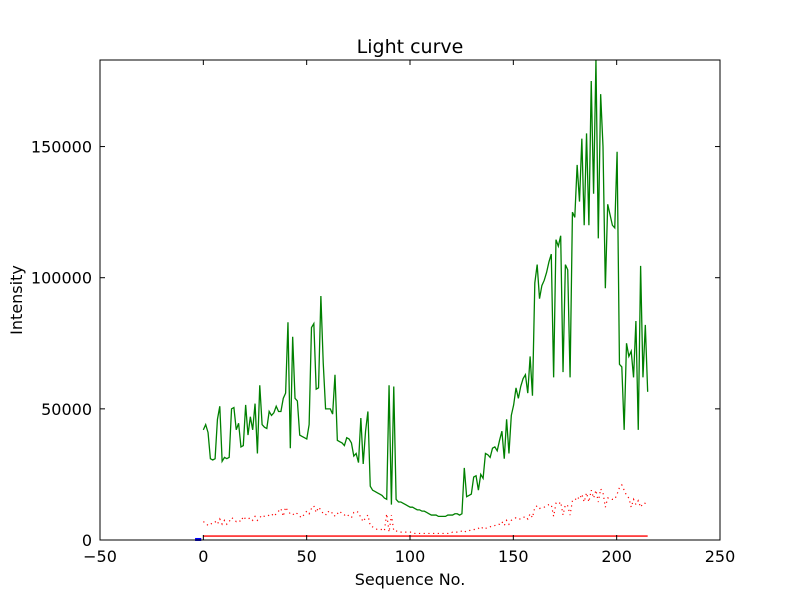 This screenshot has height=600, width=800. Describe the element at coordinates (66, 409) in the screenshot. I see `y-tick-label: 50000` at that location.